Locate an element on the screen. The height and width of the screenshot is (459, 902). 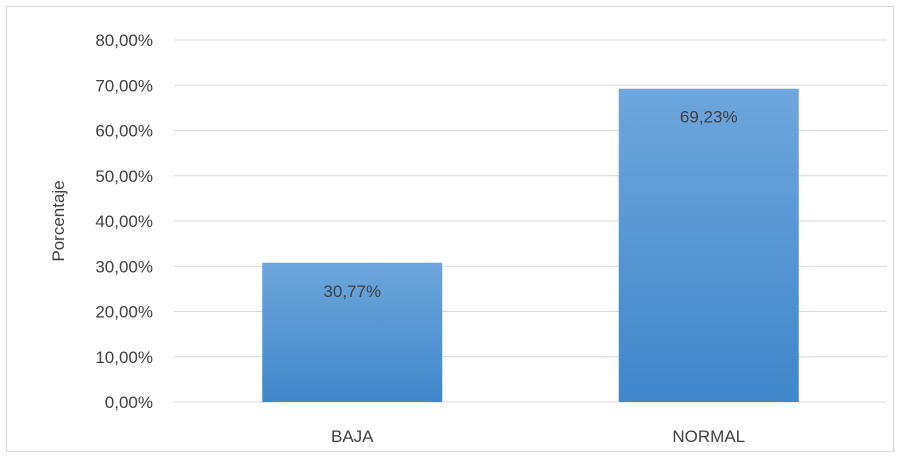
data-label-baja: 30,77% is located at coordinates (352, 291).